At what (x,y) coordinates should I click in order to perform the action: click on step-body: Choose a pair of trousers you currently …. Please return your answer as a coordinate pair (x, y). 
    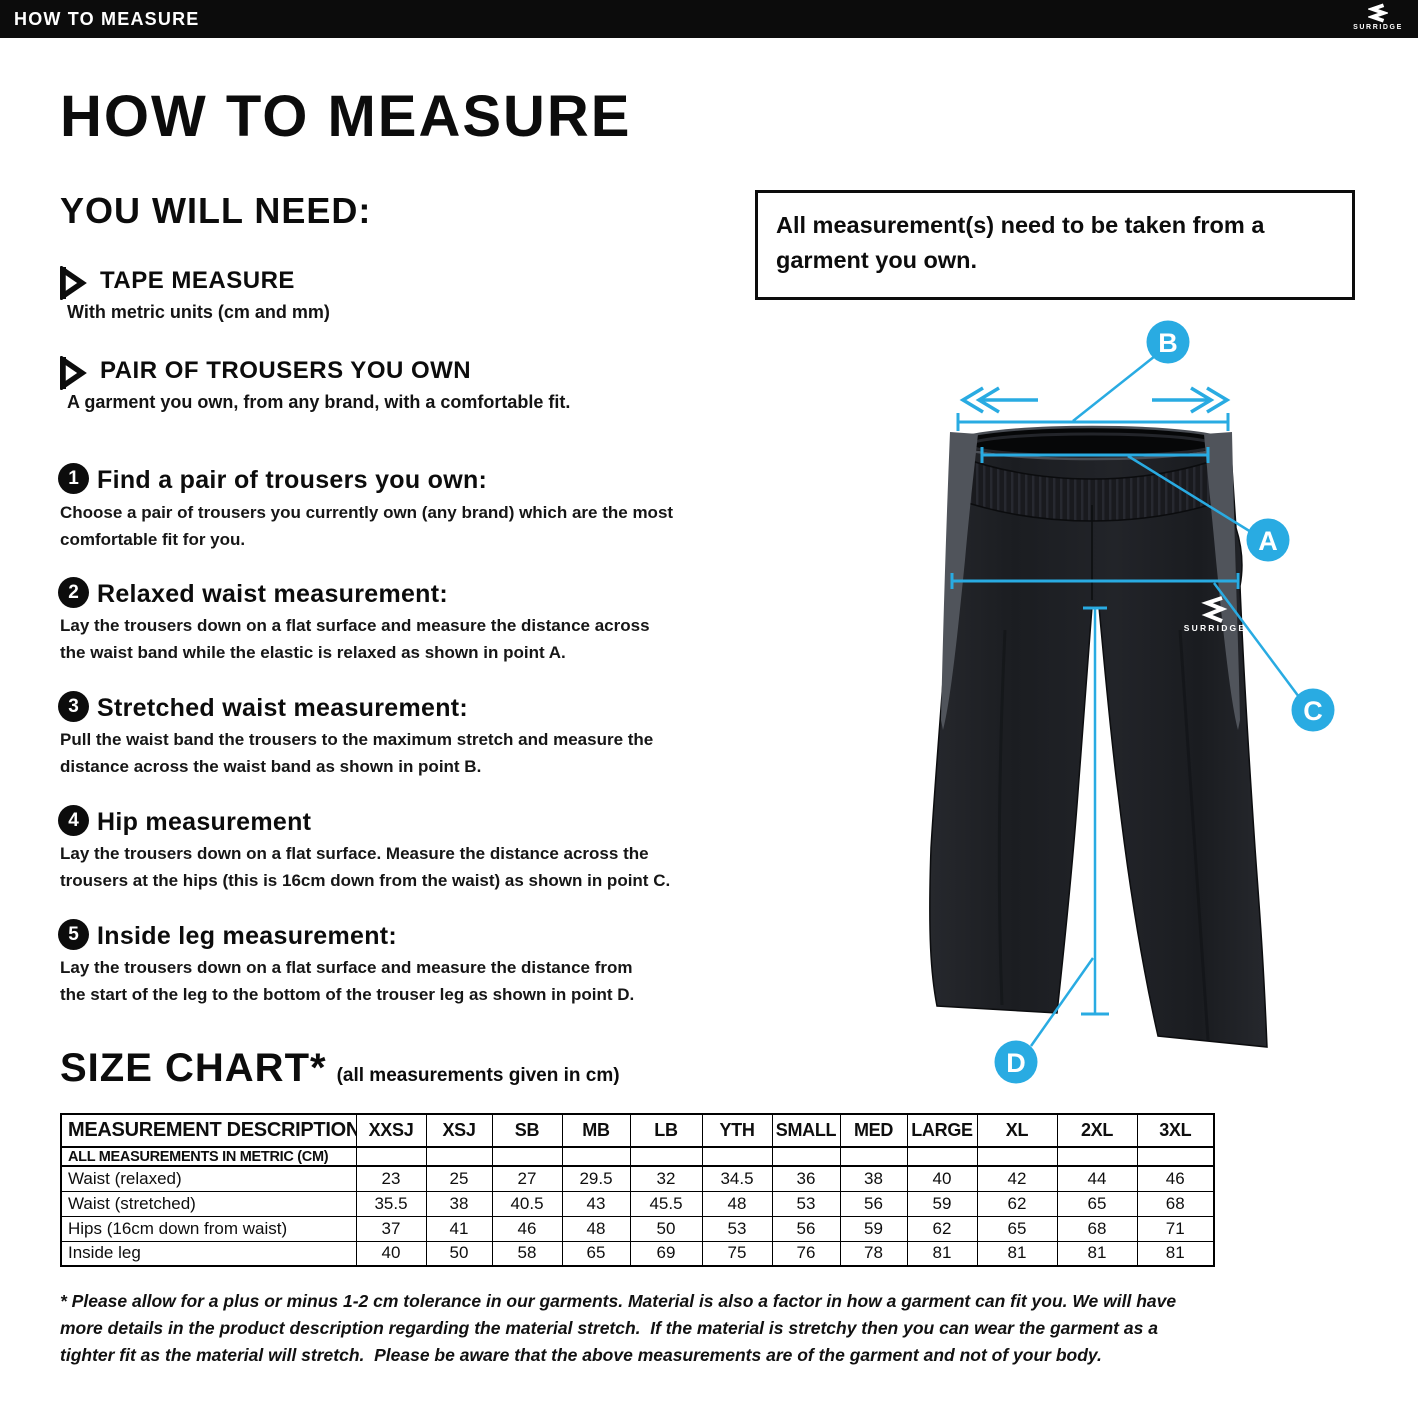
    Looking at the image, I should click on (367, 526).